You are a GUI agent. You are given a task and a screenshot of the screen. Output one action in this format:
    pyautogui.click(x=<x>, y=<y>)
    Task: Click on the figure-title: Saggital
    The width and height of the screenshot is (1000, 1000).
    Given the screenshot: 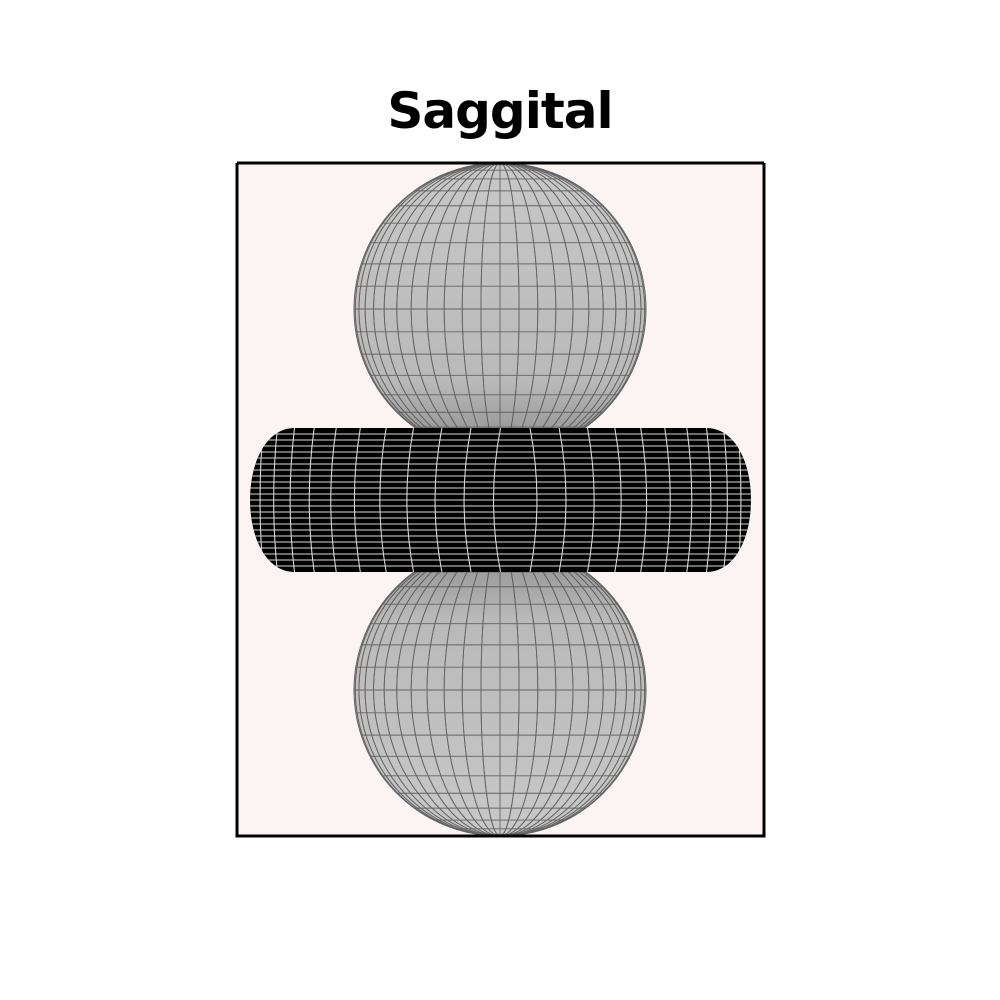 What is the action you would take?
    pyautogui.click(x=500, y=111)
    